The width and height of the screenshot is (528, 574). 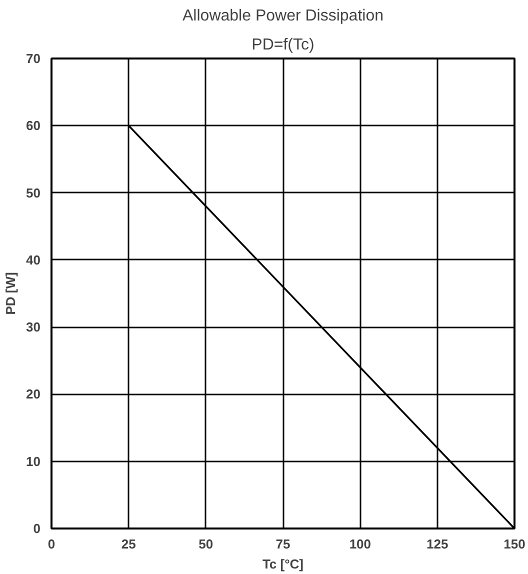 What do you see at coordinates (10, 293) in the screenshot?
I see `y-axis-title: PD [W]` at bounding box center [10, 293].